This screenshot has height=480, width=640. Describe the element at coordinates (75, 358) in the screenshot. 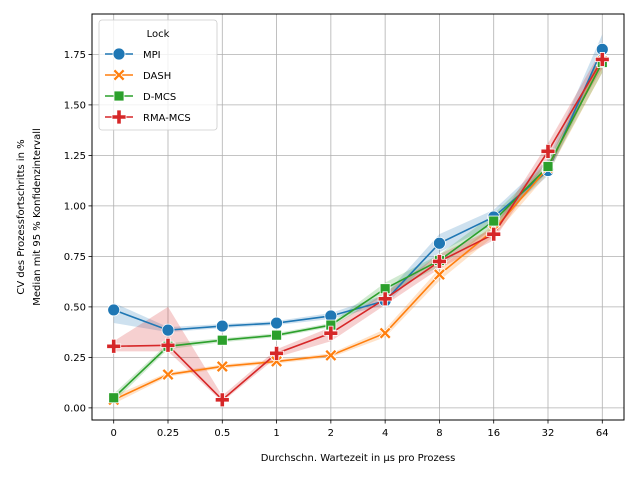

I see `y-tick-label: 0.25` at that location.